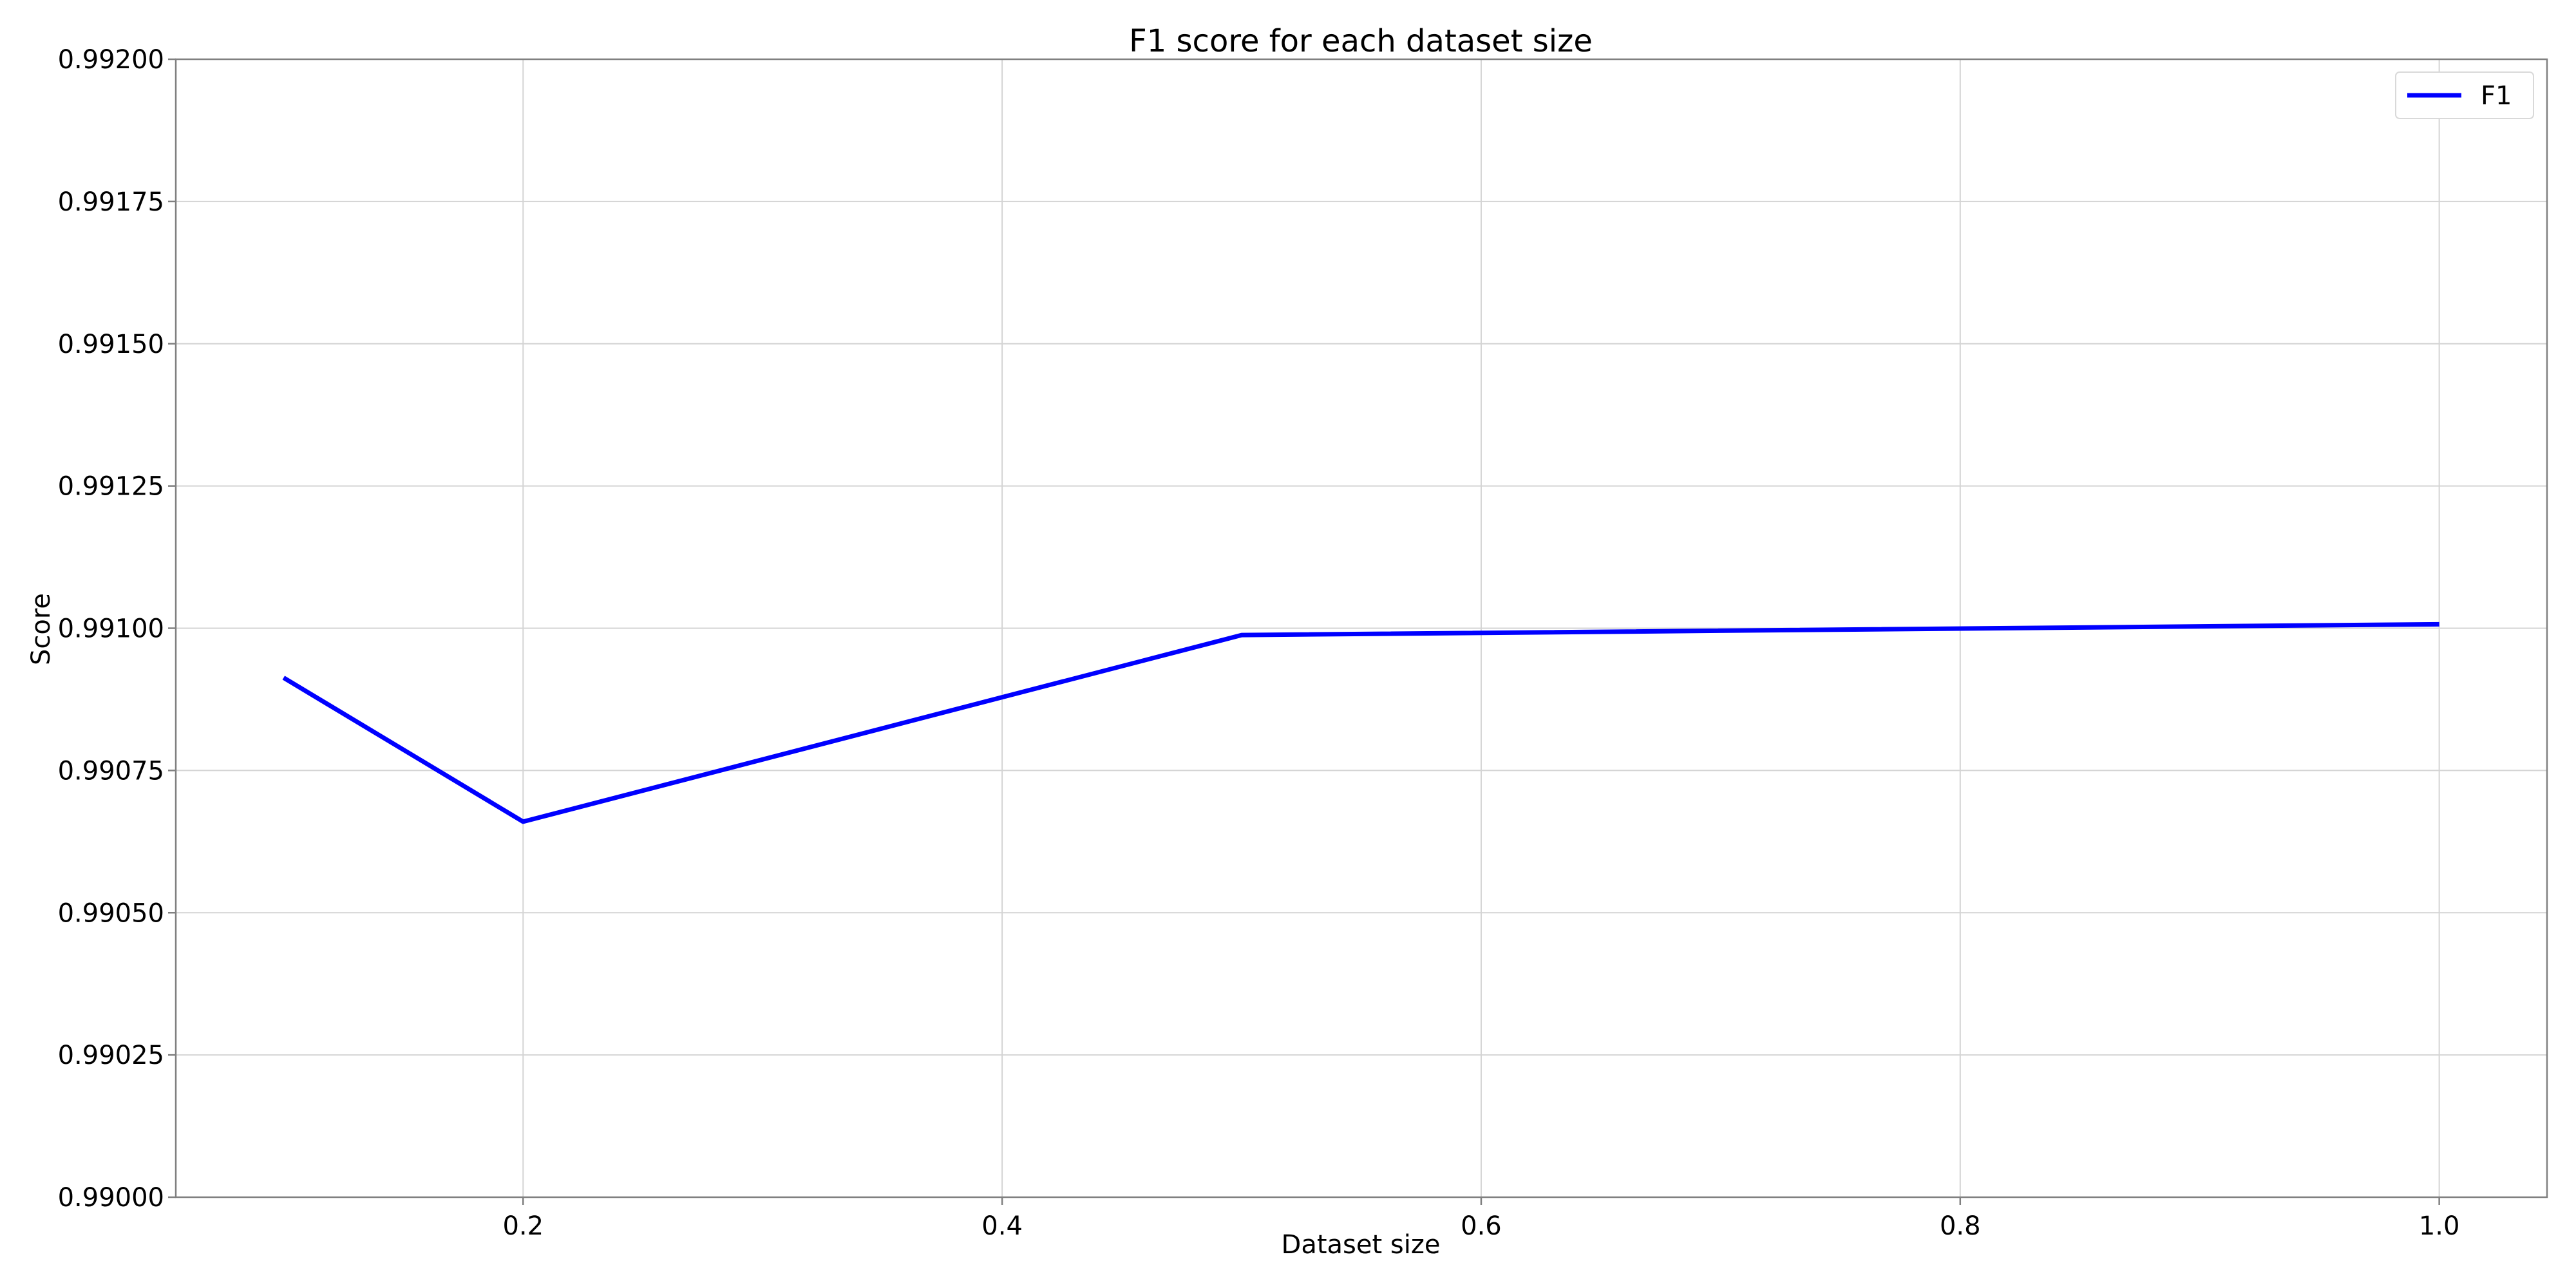 This screenshot has width=2576, height=1288. I want to click on y-tick-label: 0.99150, so click(111, 345).